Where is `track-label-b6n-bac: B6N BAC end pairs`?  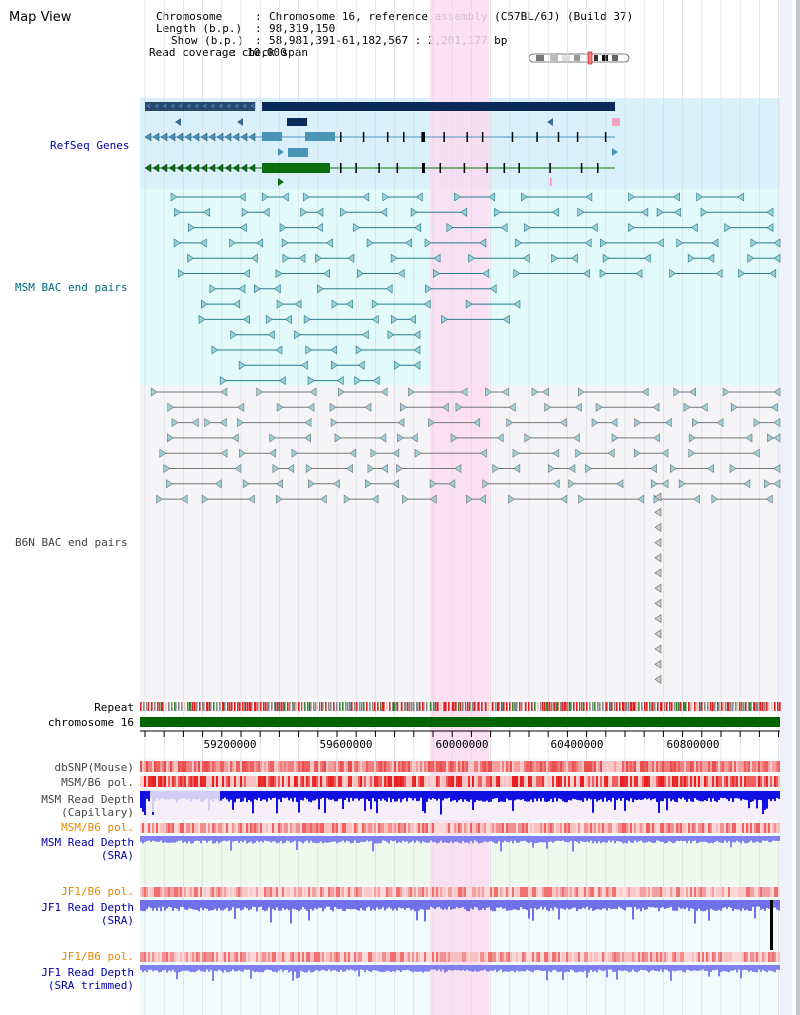
track-label-b6n-bac: B6N BAC end pairs is located at coordinates (71, 542).